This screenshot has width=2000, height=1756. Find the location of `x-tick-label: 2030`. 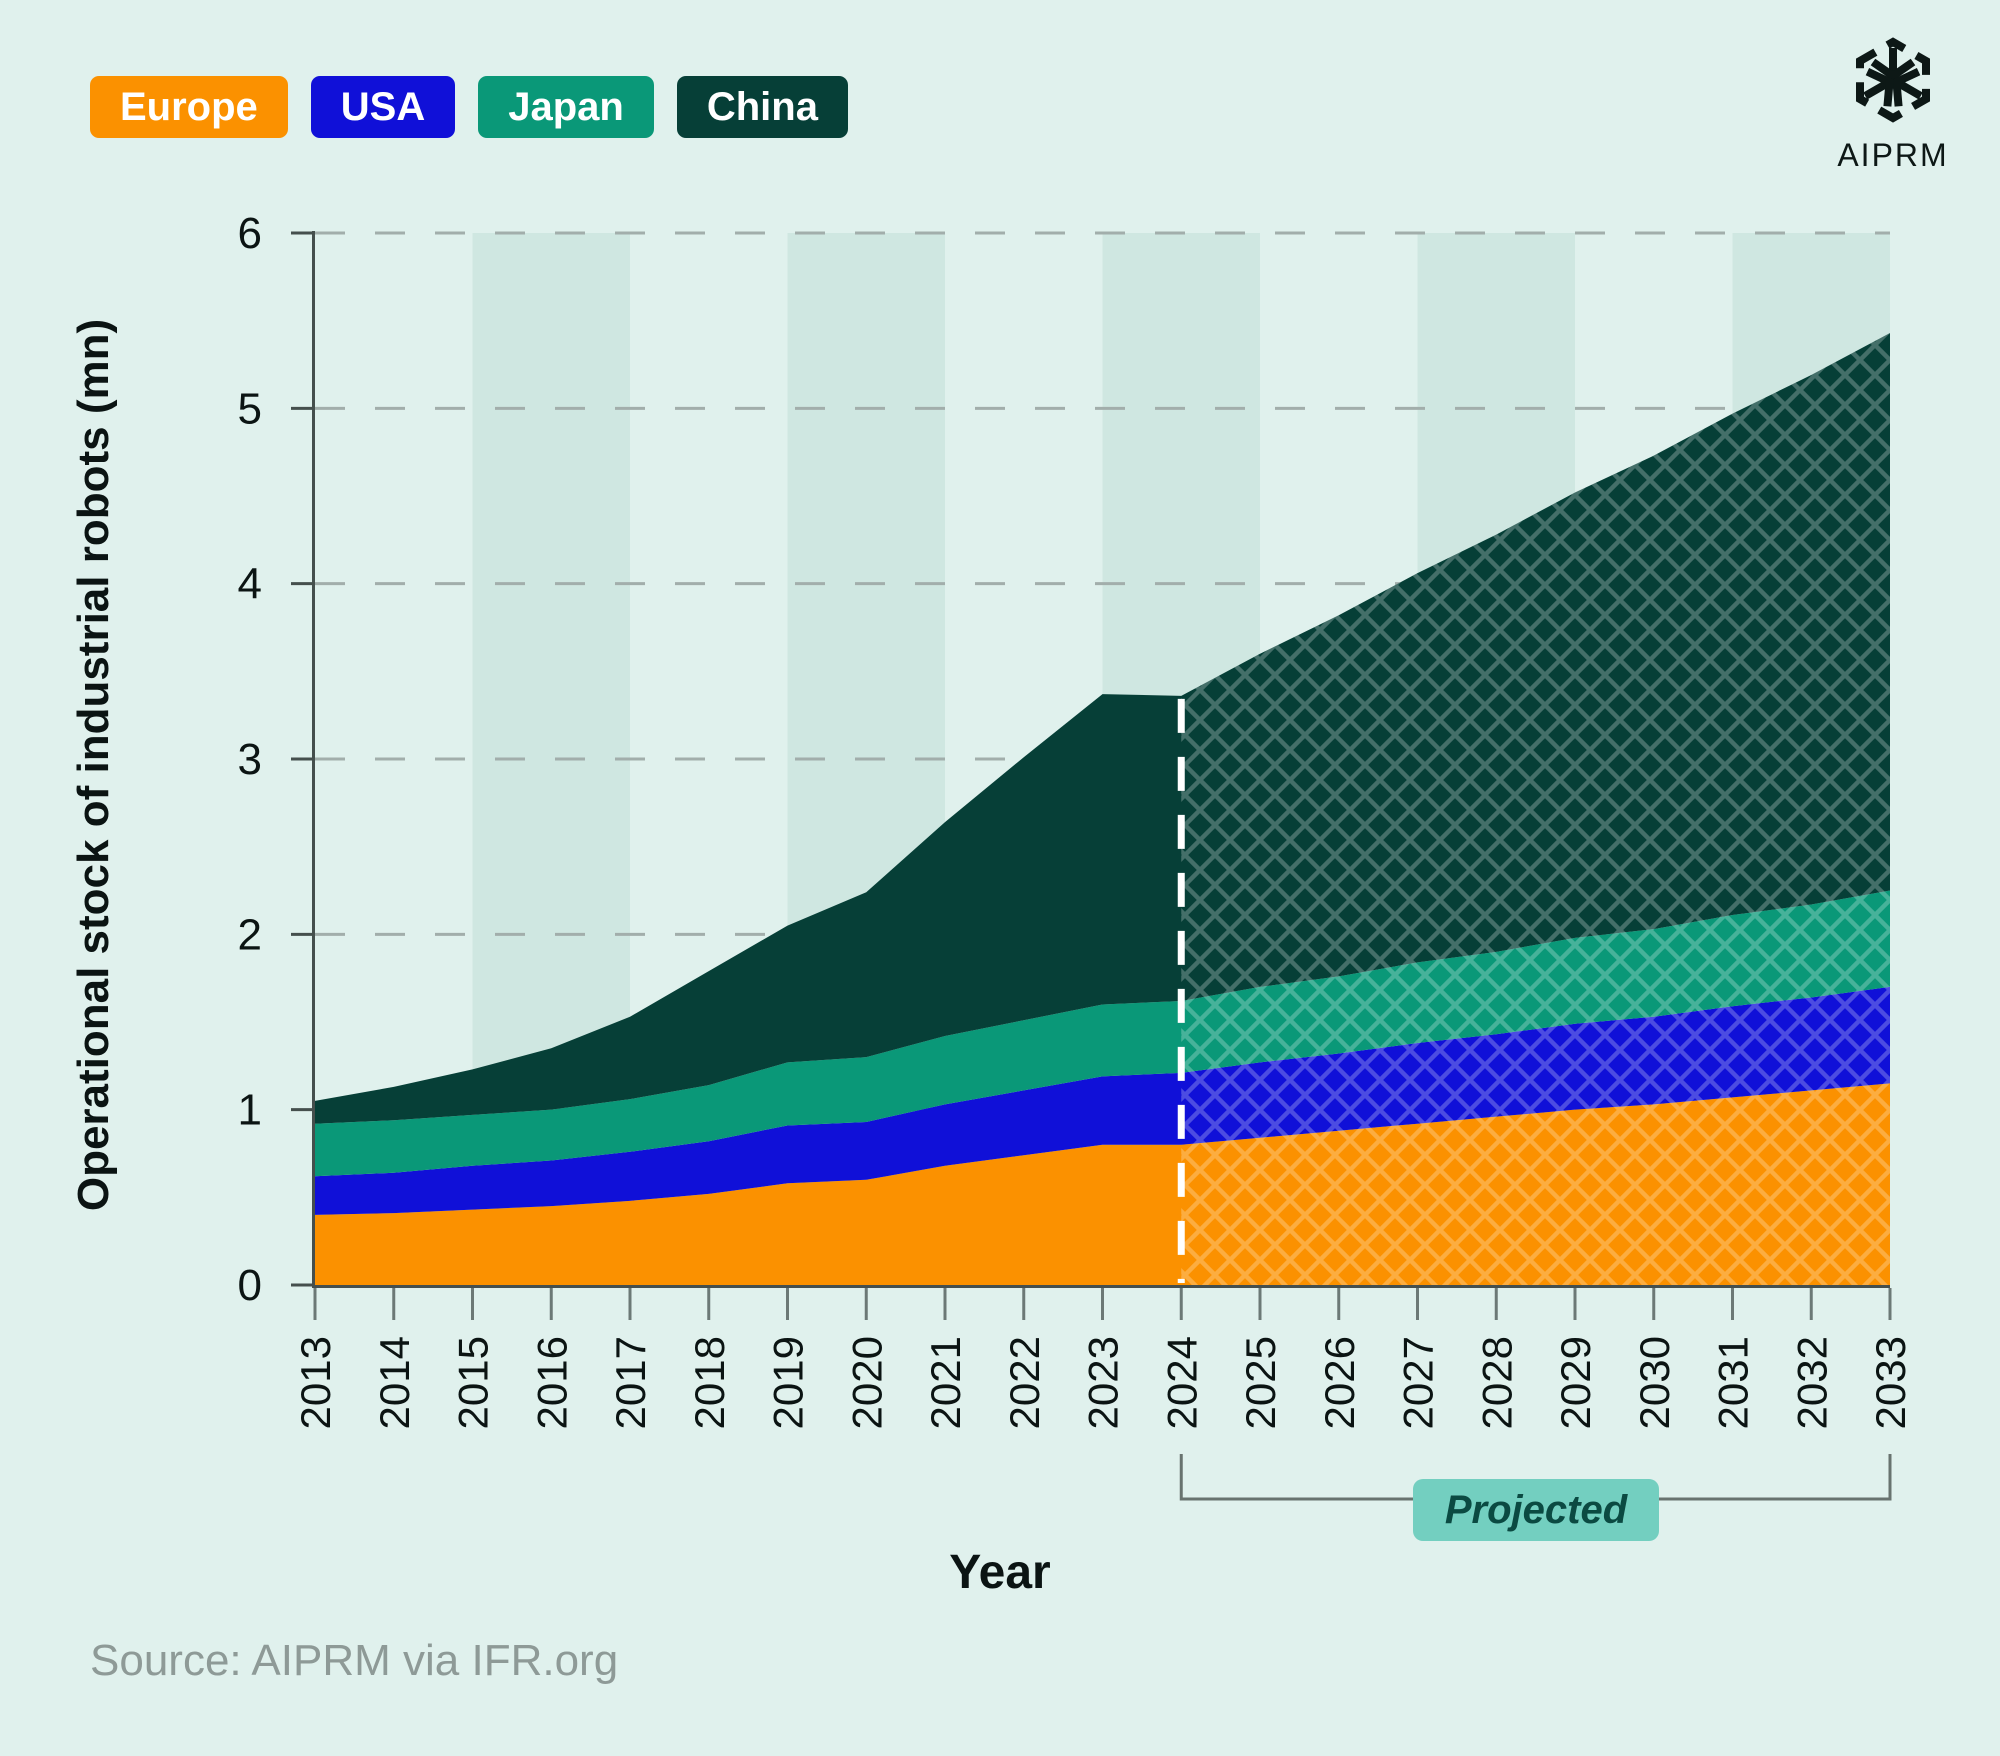

x-tick-label: 2030 is located at coordinates (1654, 1382).